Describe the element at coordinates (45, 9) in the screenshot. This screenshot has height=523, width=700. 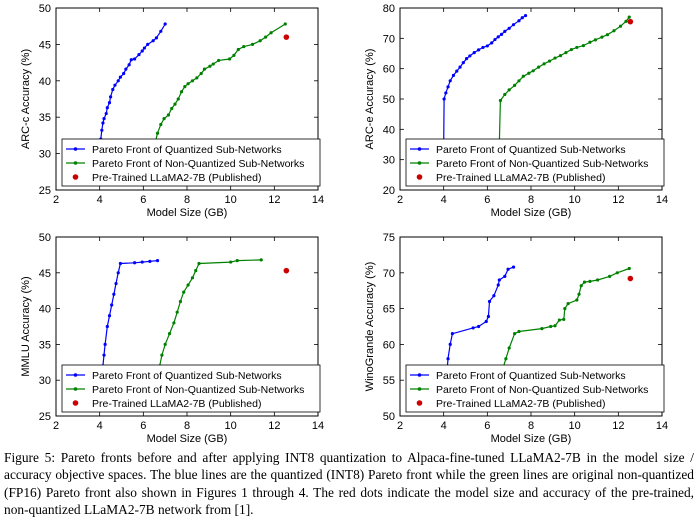
I see `arc-c-y-tick-label: 50` at that location.